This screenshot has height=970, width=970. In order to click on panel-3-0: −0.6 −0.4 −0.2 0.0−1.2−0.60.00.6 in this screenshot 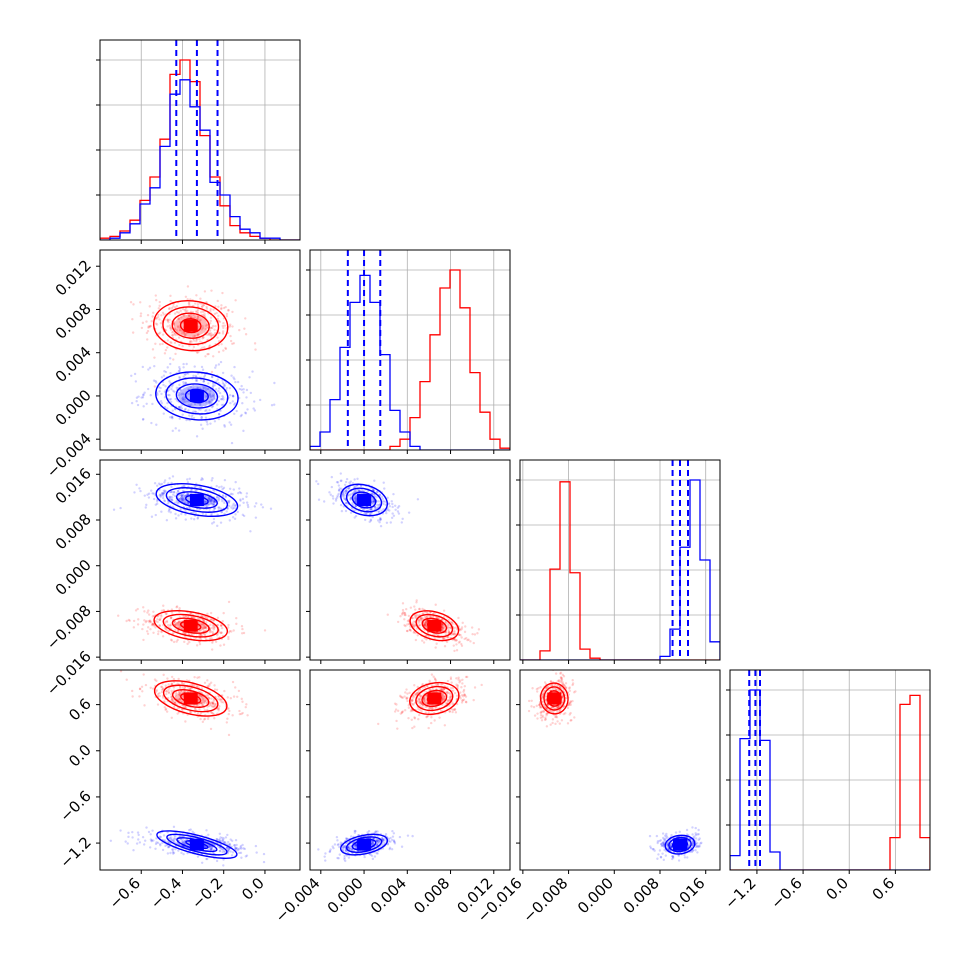, I will do `click(178, 791)`.